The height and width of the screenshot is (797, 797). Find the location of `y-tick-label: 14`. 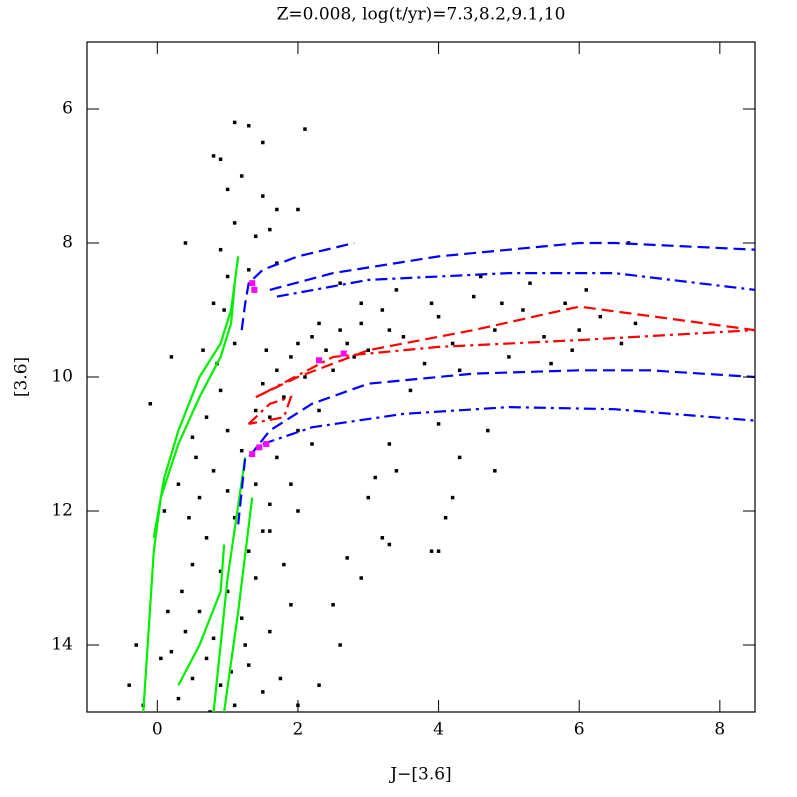

y-tick-label: 14 is located at coordinates (62, 645).